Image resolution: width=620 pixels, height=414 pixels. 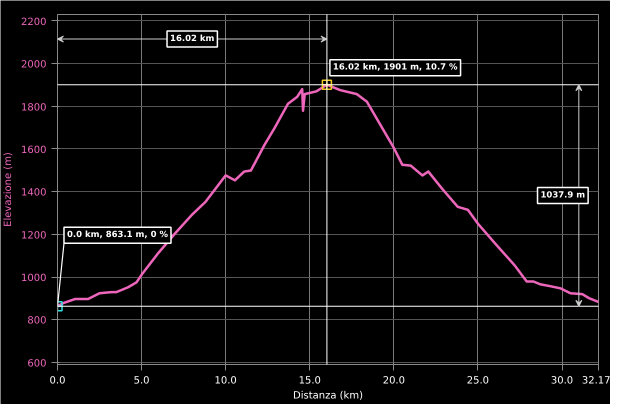 What do you see at coordinates (8, 189) in the screenshot?
I see `y-axis-title: Elevazione (m)` at bounding box center [8, 189].